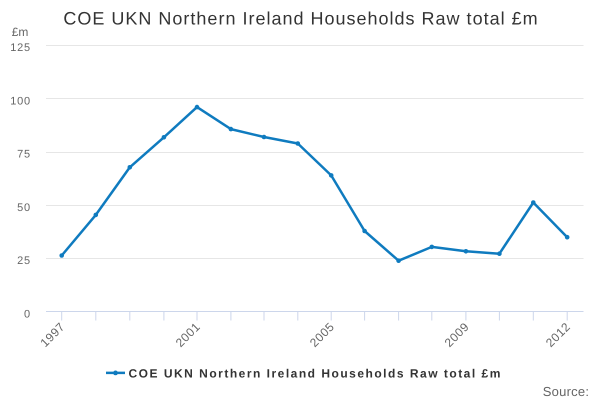 The image size is (600, 400). What do you see at coordinates (20, 101) in the screenshot?
I see `svg-text: 100` at bounding box center [20, 101].